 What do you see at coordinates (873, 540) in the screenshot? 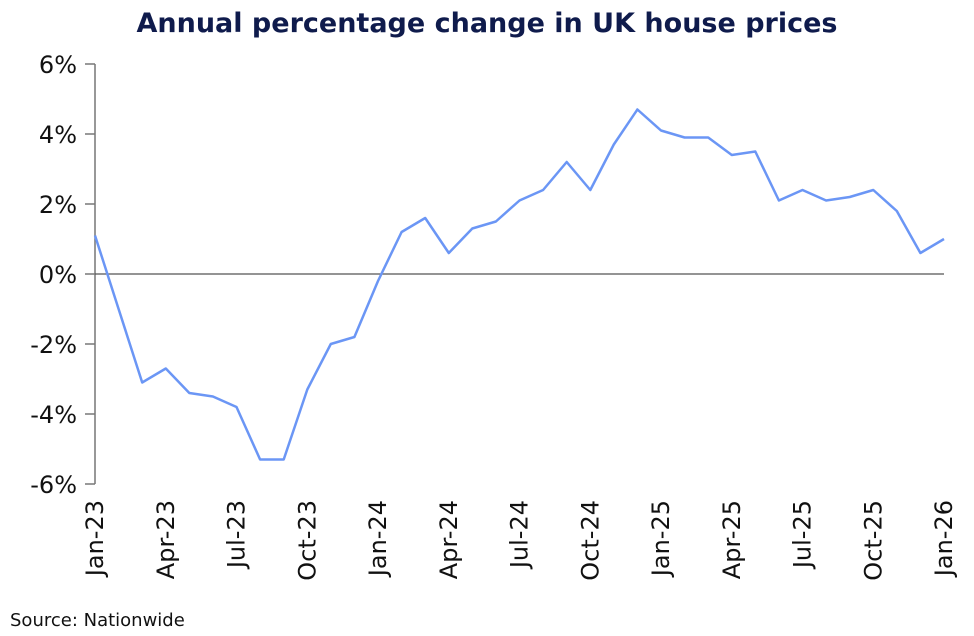
I see `x-tick-label: Oct-25` at bounding box center [873, 540].